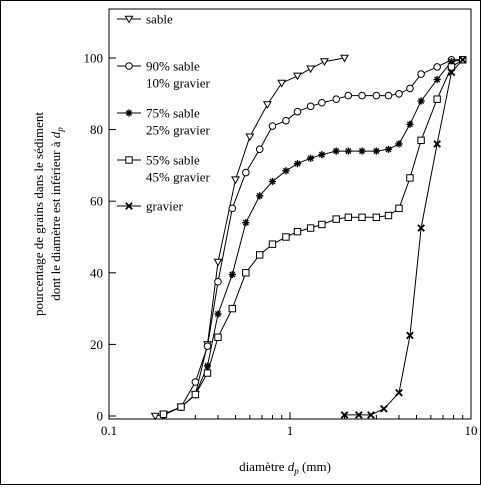 The image size is (481, 489). What do you see at coordinates (96, 272) in the screenshot?
I see `y-tick-label: 40` at bounding box center [96, 272].